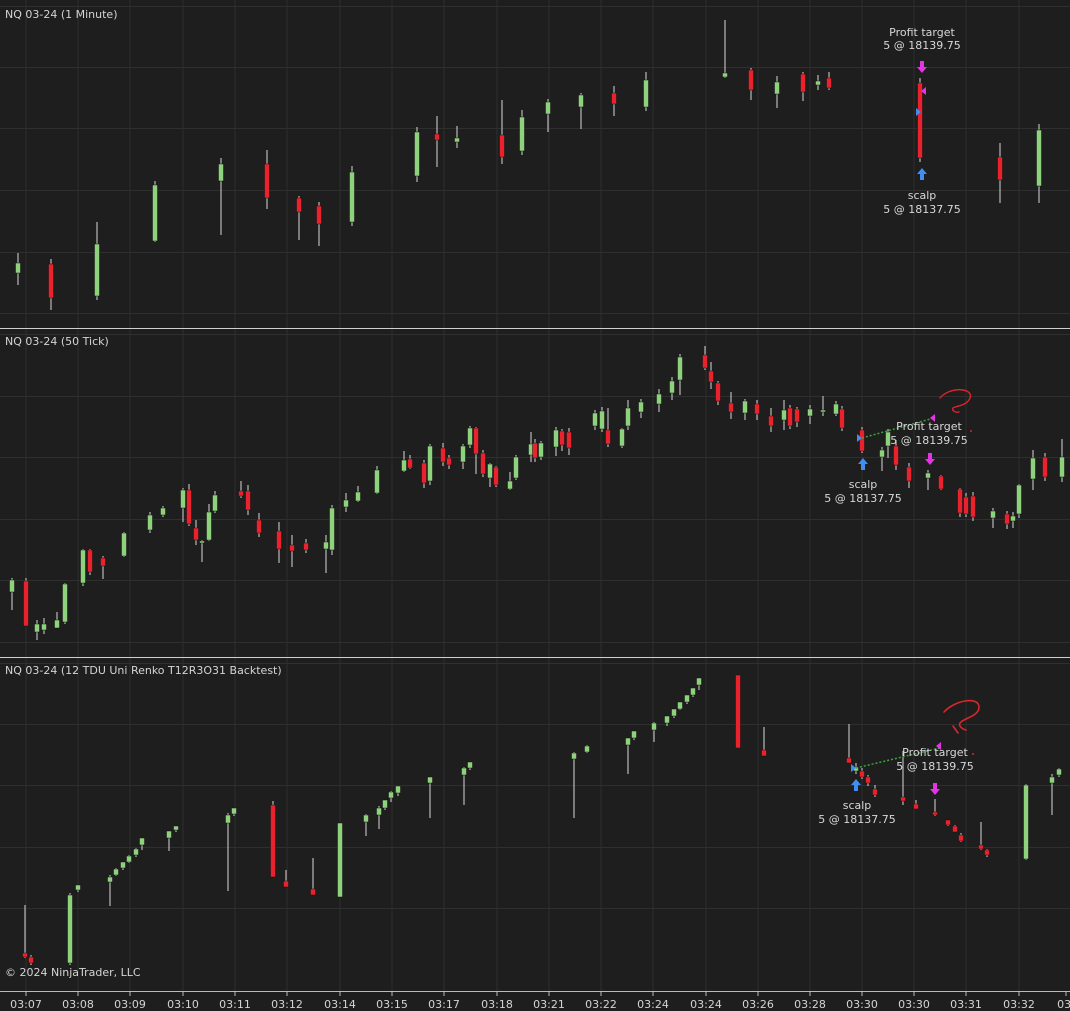 The width and height of the screenshot is (1070, 1011). What do you see at coordinates (1063, 1004) in the screenshot?
I see `time-tick-label: 03:` at bounding box center [1063, 1004].